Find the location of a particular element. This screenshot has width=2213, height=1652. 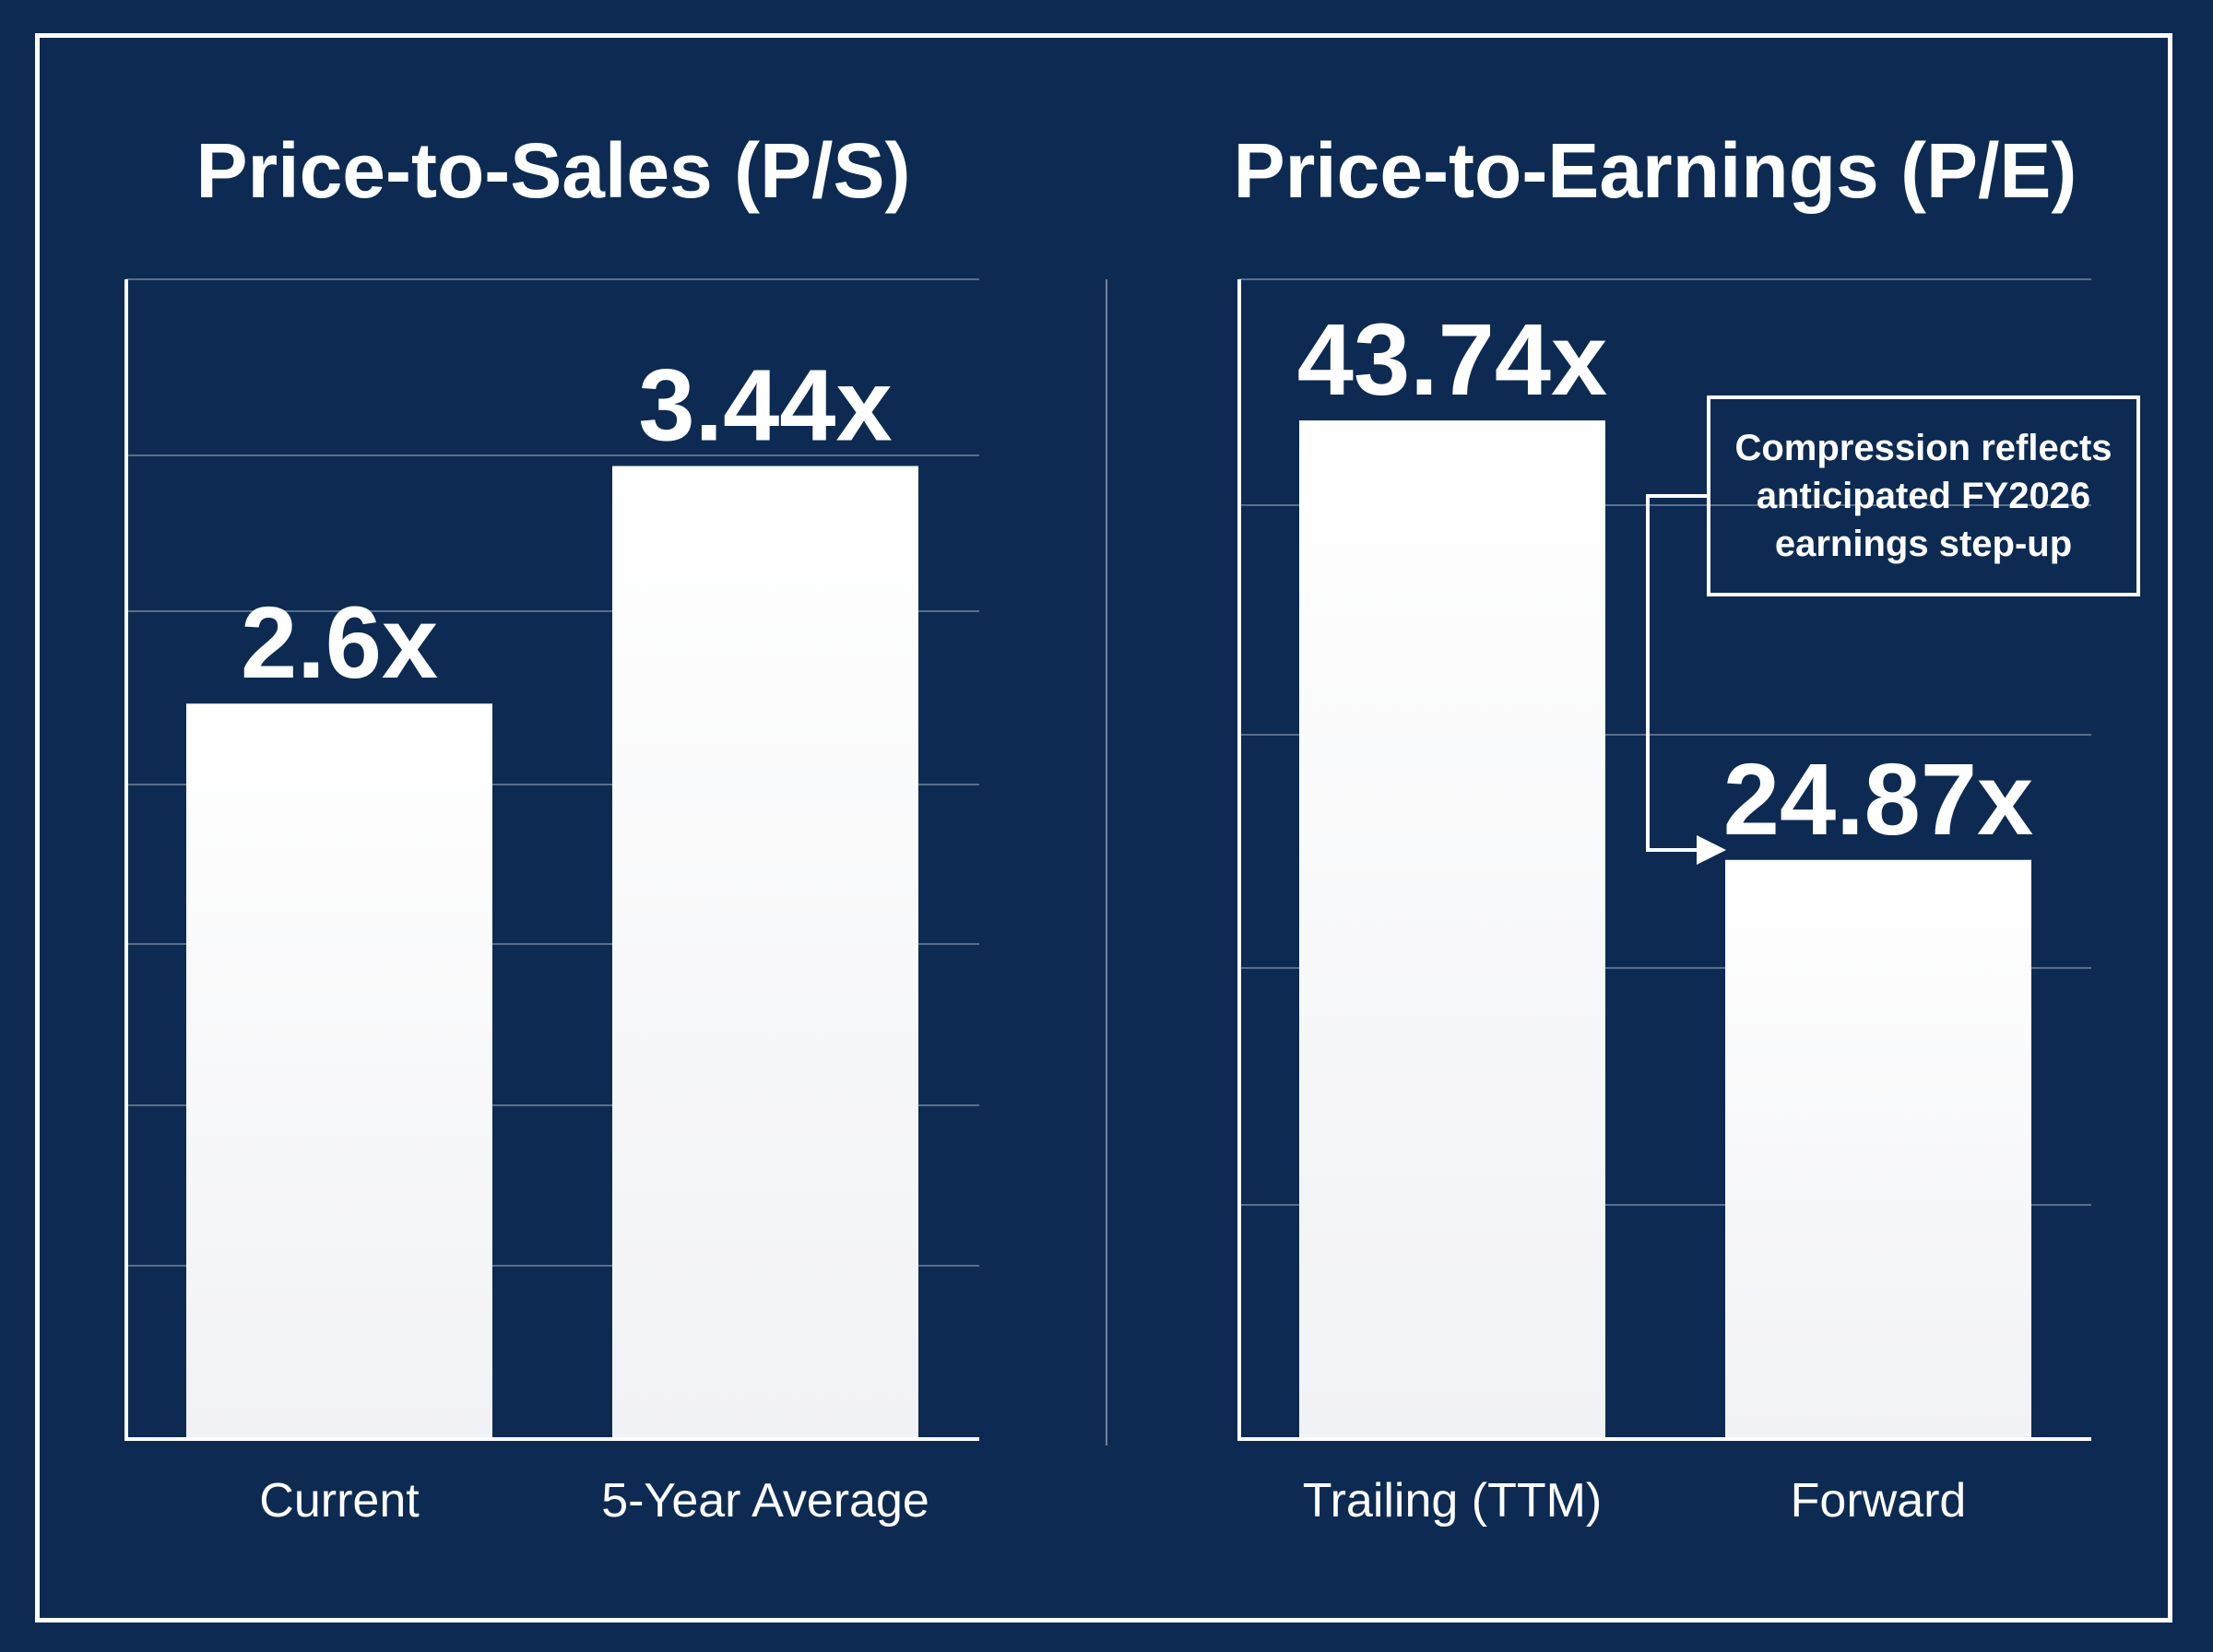

pe-category-label-1: Forward is located at coordinates (1879, 1501).